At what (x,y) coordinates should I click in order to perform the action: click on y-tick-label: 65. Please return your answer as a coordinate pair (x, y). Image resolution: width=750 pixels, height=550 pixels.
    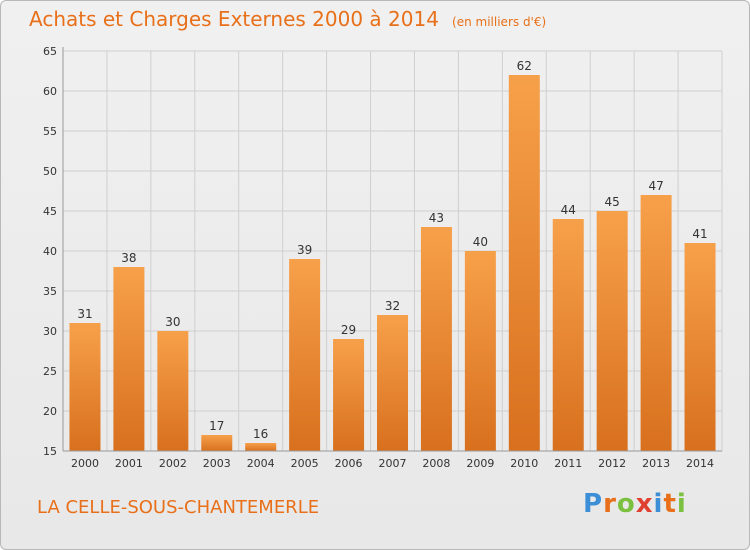
    Looking at the image, I should click on (50, 51).